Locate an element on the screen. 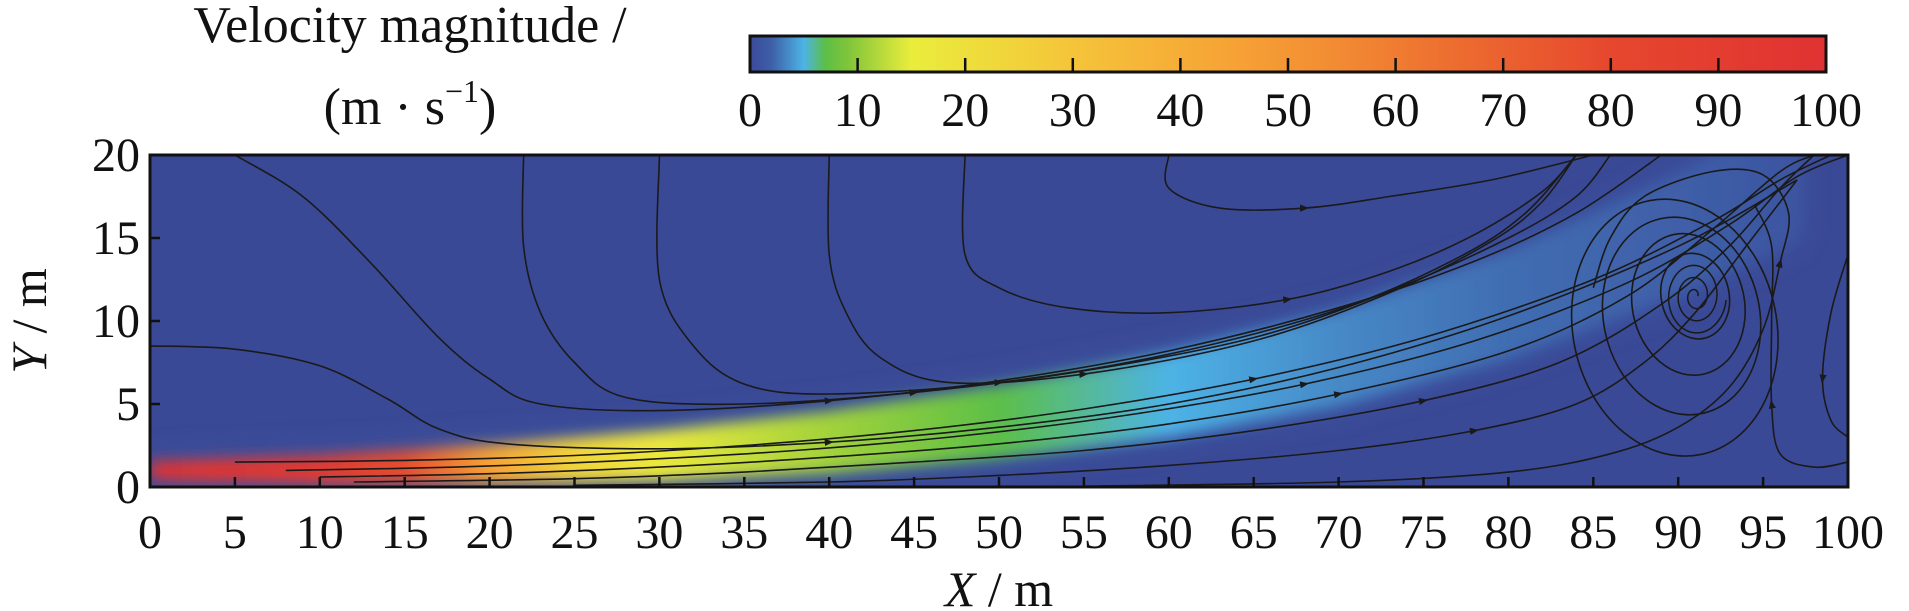 The width and height of the screenshot is (1909, 611). x-tick-label: 30 is located at coordinates (659, 532).